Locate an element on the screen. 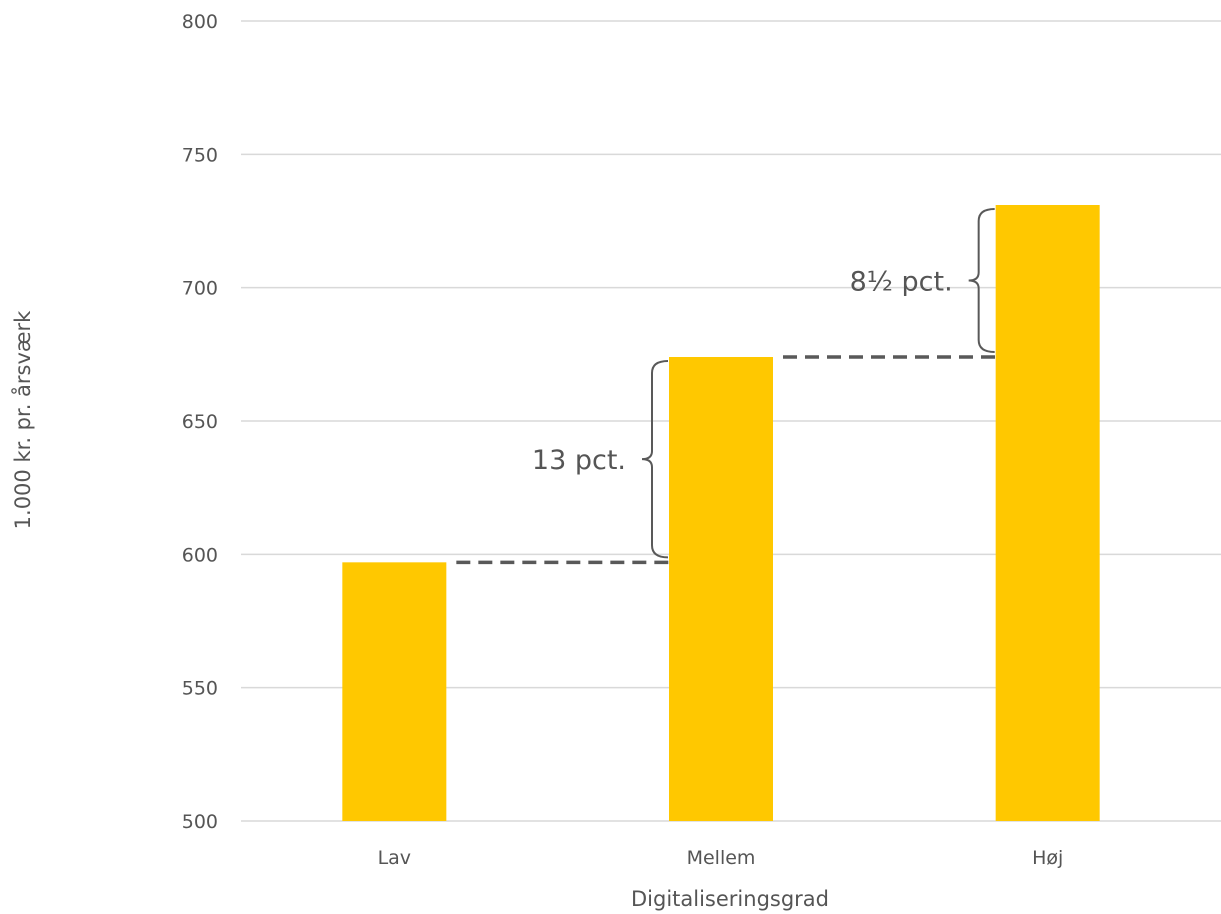 This screenshot has width=1221, height=914. y-tick-label: 700 is located at coordinates (200, 289).